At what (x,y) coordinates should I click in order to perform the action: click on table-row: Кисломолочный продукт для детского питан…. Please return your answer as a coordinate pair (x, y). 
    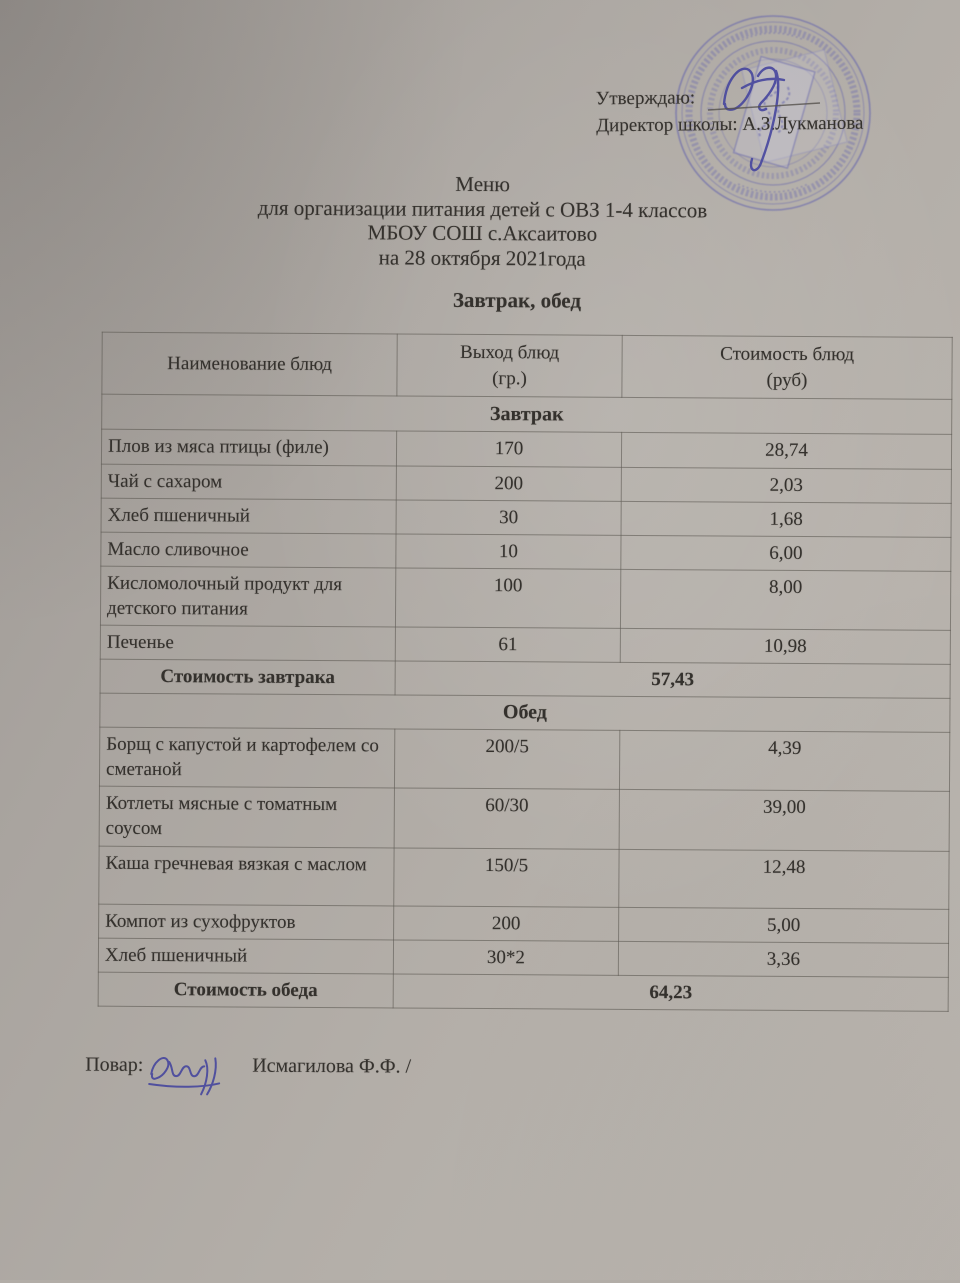
    Looking at the image, I should click on (525, 598).